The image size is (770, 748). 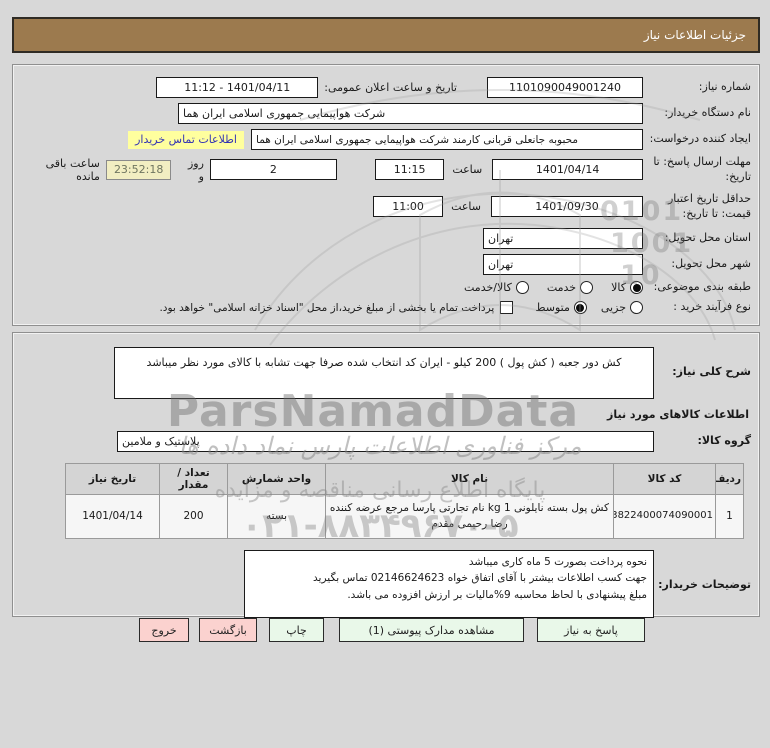 I want to click on radio-medium: متوسط, so click(x=561, y=308).